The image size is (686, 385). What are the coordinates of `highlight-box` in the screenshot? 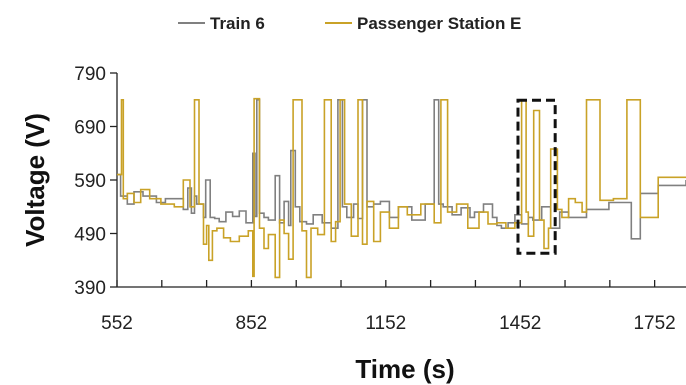 It's located at (536, 176).